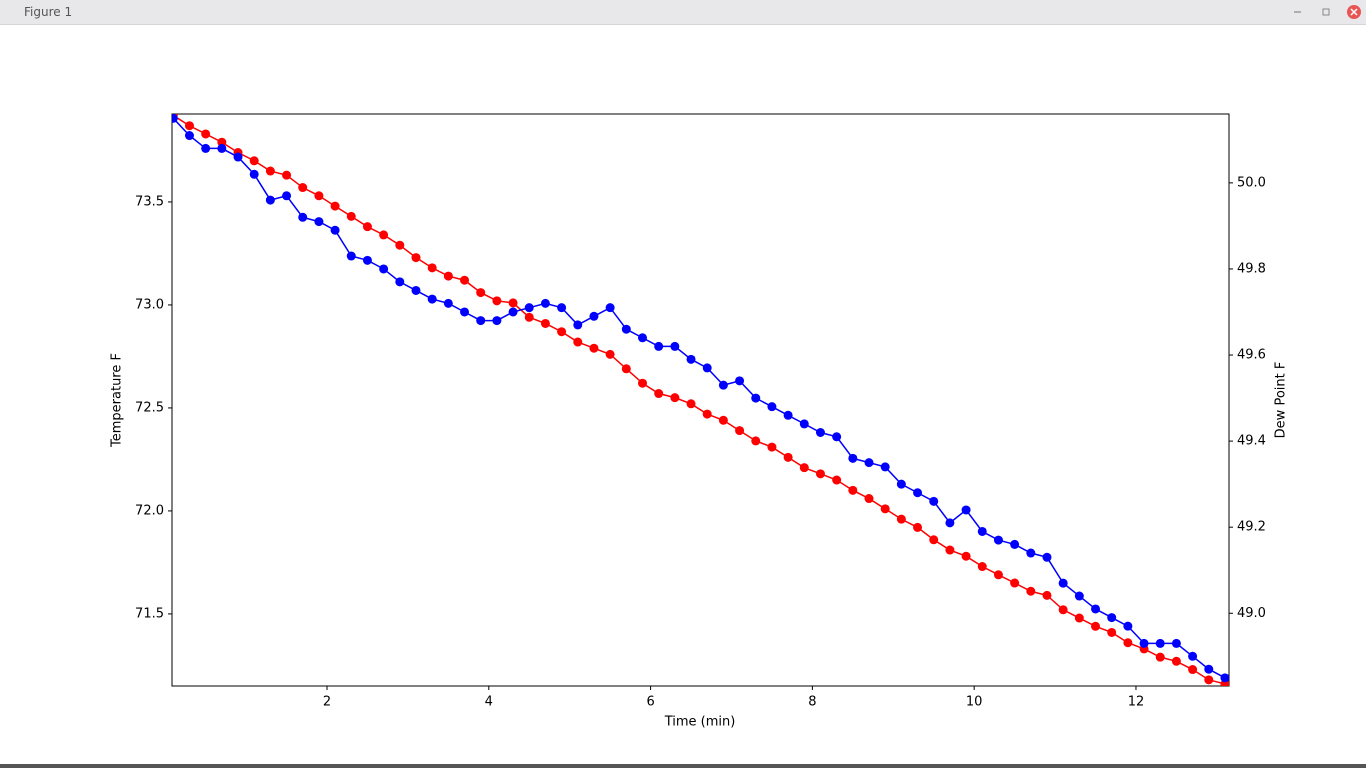 Image resolution: width=1366 pixels, height=768 pixels. What do you see at coordinates (1251, 268) in the screenshot?
I see `y2-tick-label: 49.8` at bounding box center [1251, 268].